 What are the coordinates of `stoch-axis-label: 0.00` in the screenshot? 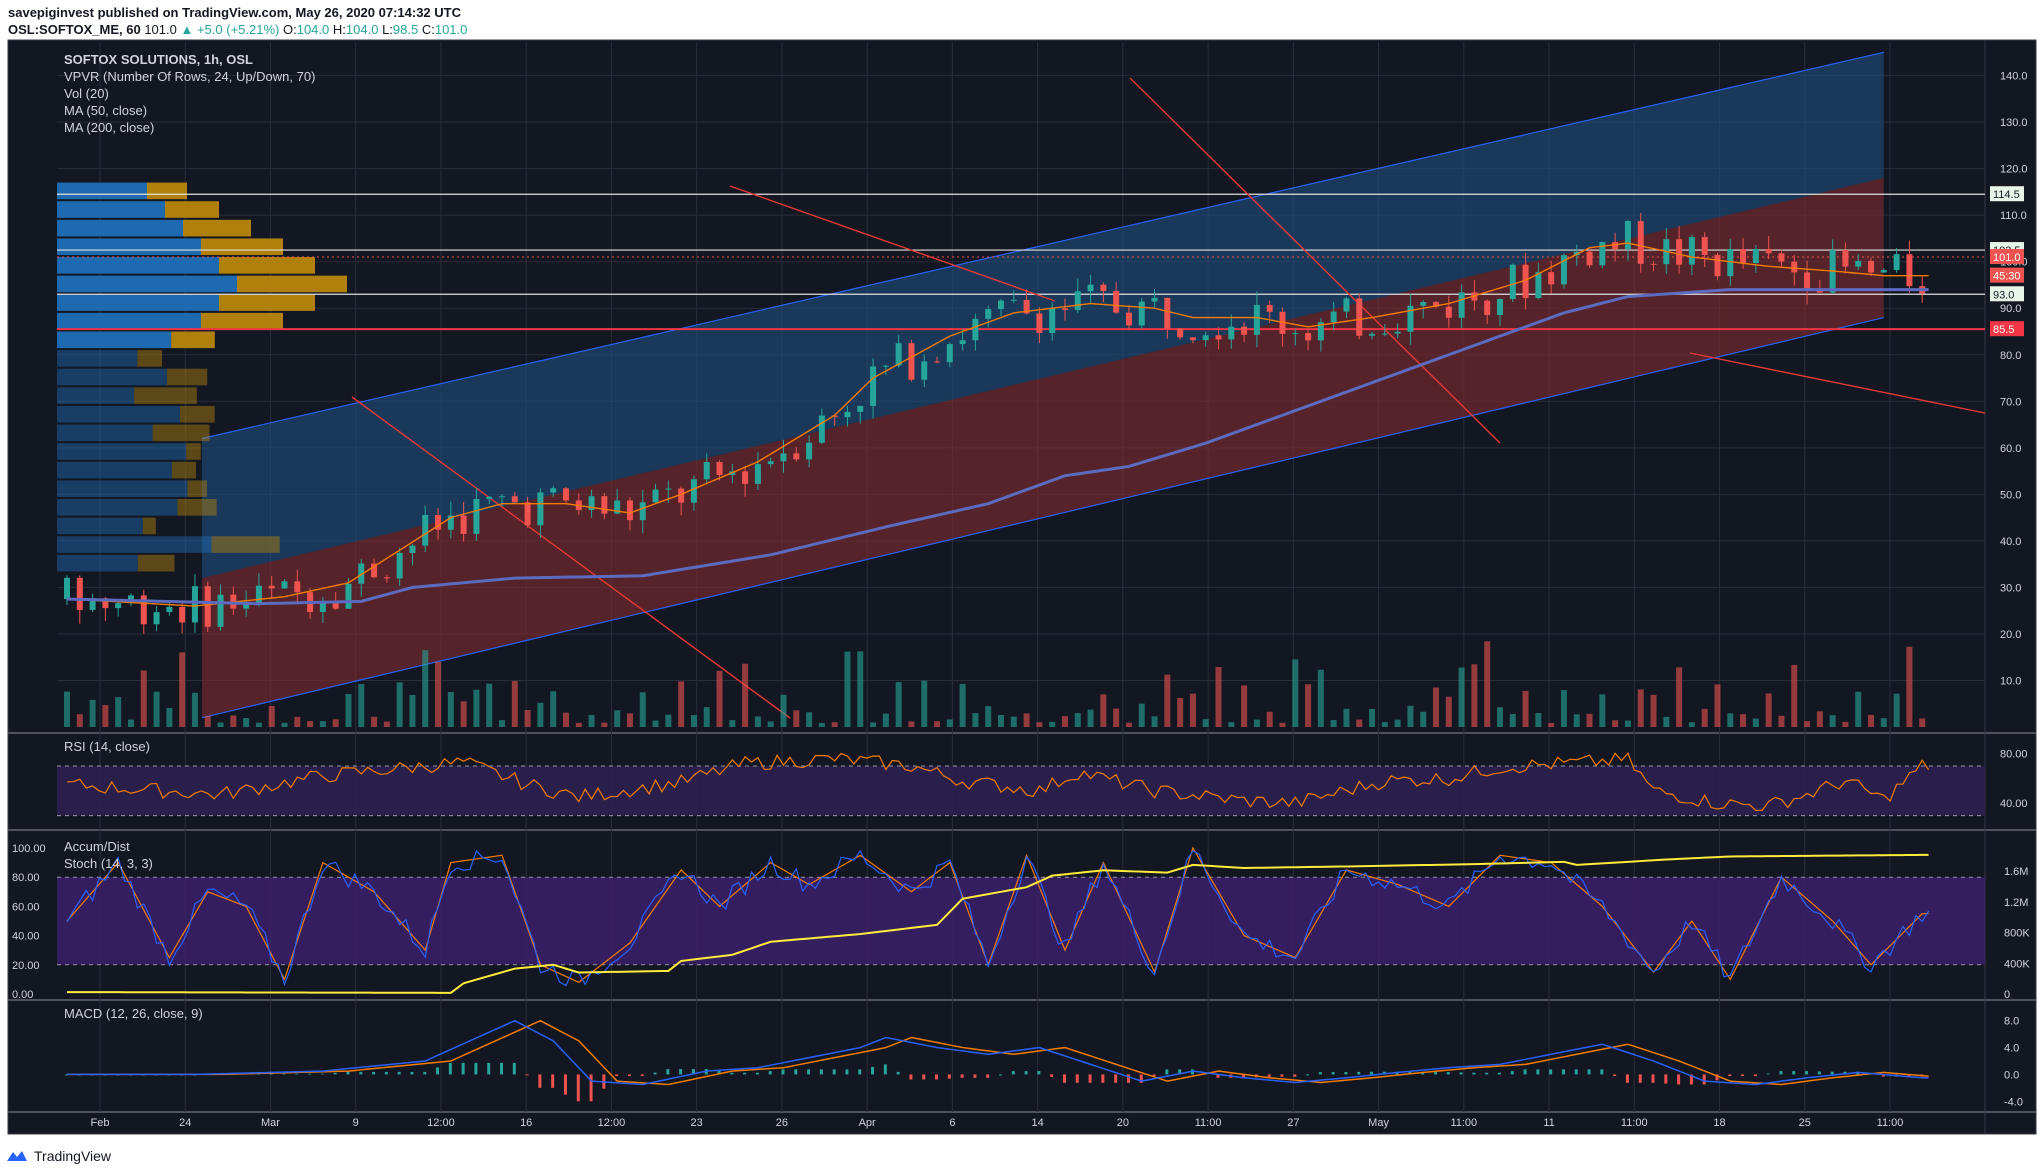 It's located at (22, 995).